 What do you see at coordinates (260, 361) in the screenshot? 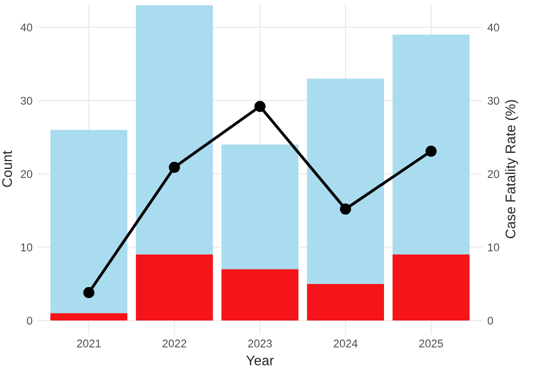
I see `x-axis-title: Year` at bounding box center [260, 361].